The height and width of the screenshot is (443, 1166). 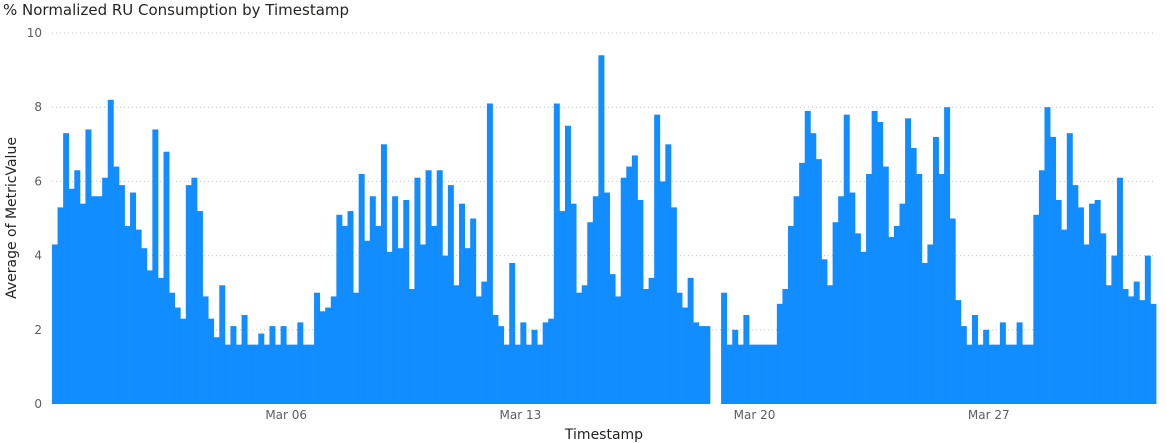 What do you see at coordinates (38, 107) in the screenshot?
I see `y-tick-label: 8` at bounding box center [38, 107].